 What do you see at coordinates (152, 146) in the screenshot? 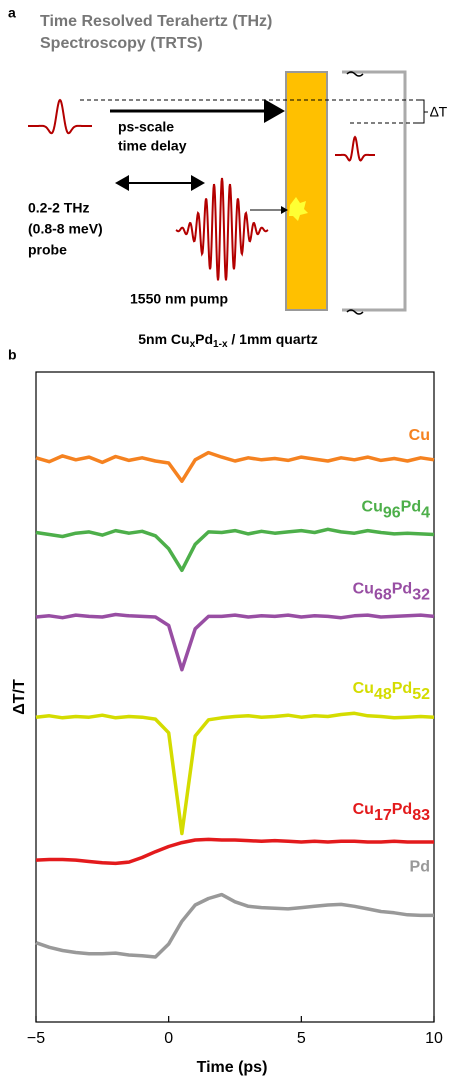
I see `delay-text: time delay` at bounding box center [152, 146].